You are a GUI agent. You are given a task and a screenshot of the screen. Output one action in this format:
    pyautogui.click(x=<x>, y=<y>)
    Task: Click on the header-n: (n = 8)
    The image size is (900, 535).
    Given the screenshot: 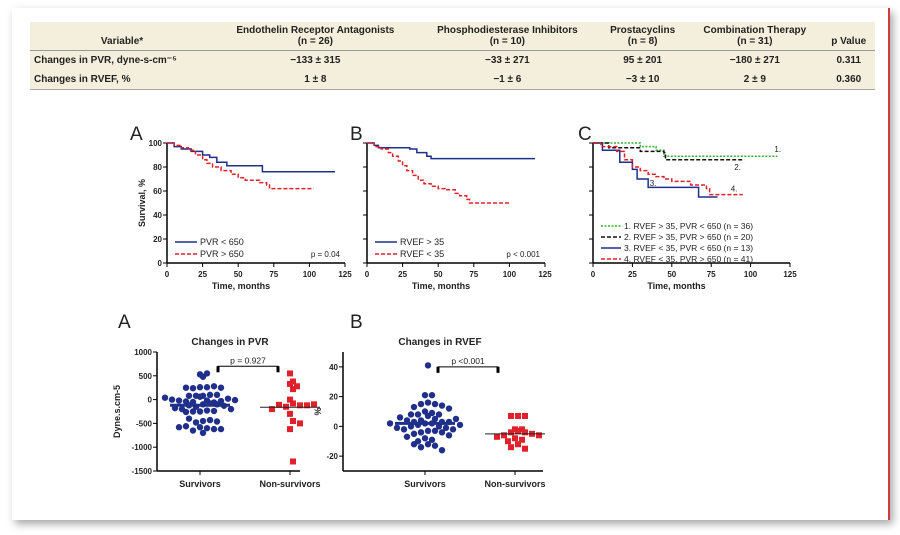 What is the action you would take?
    pyautogui.click(x=642, y=41)
    